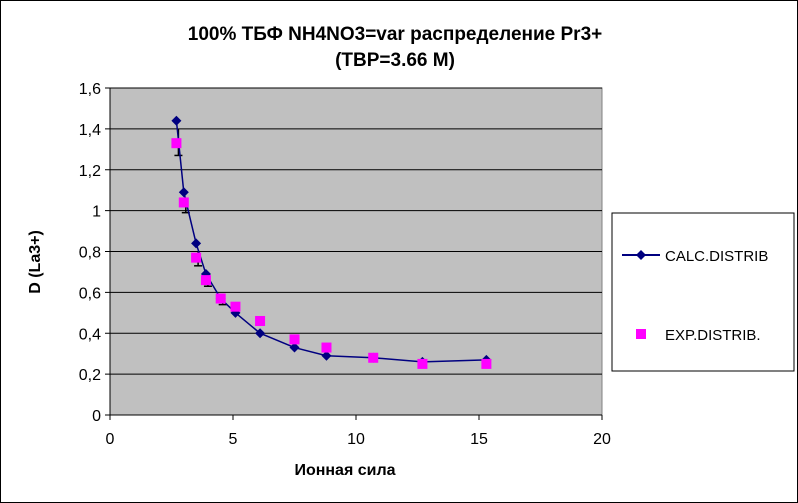 This screenshot has width=798, height=503. What do you see at coordinates (90, 253) in the screenshot?
I see `y-tick-label: 0,8` at bounding box center [90, 253].